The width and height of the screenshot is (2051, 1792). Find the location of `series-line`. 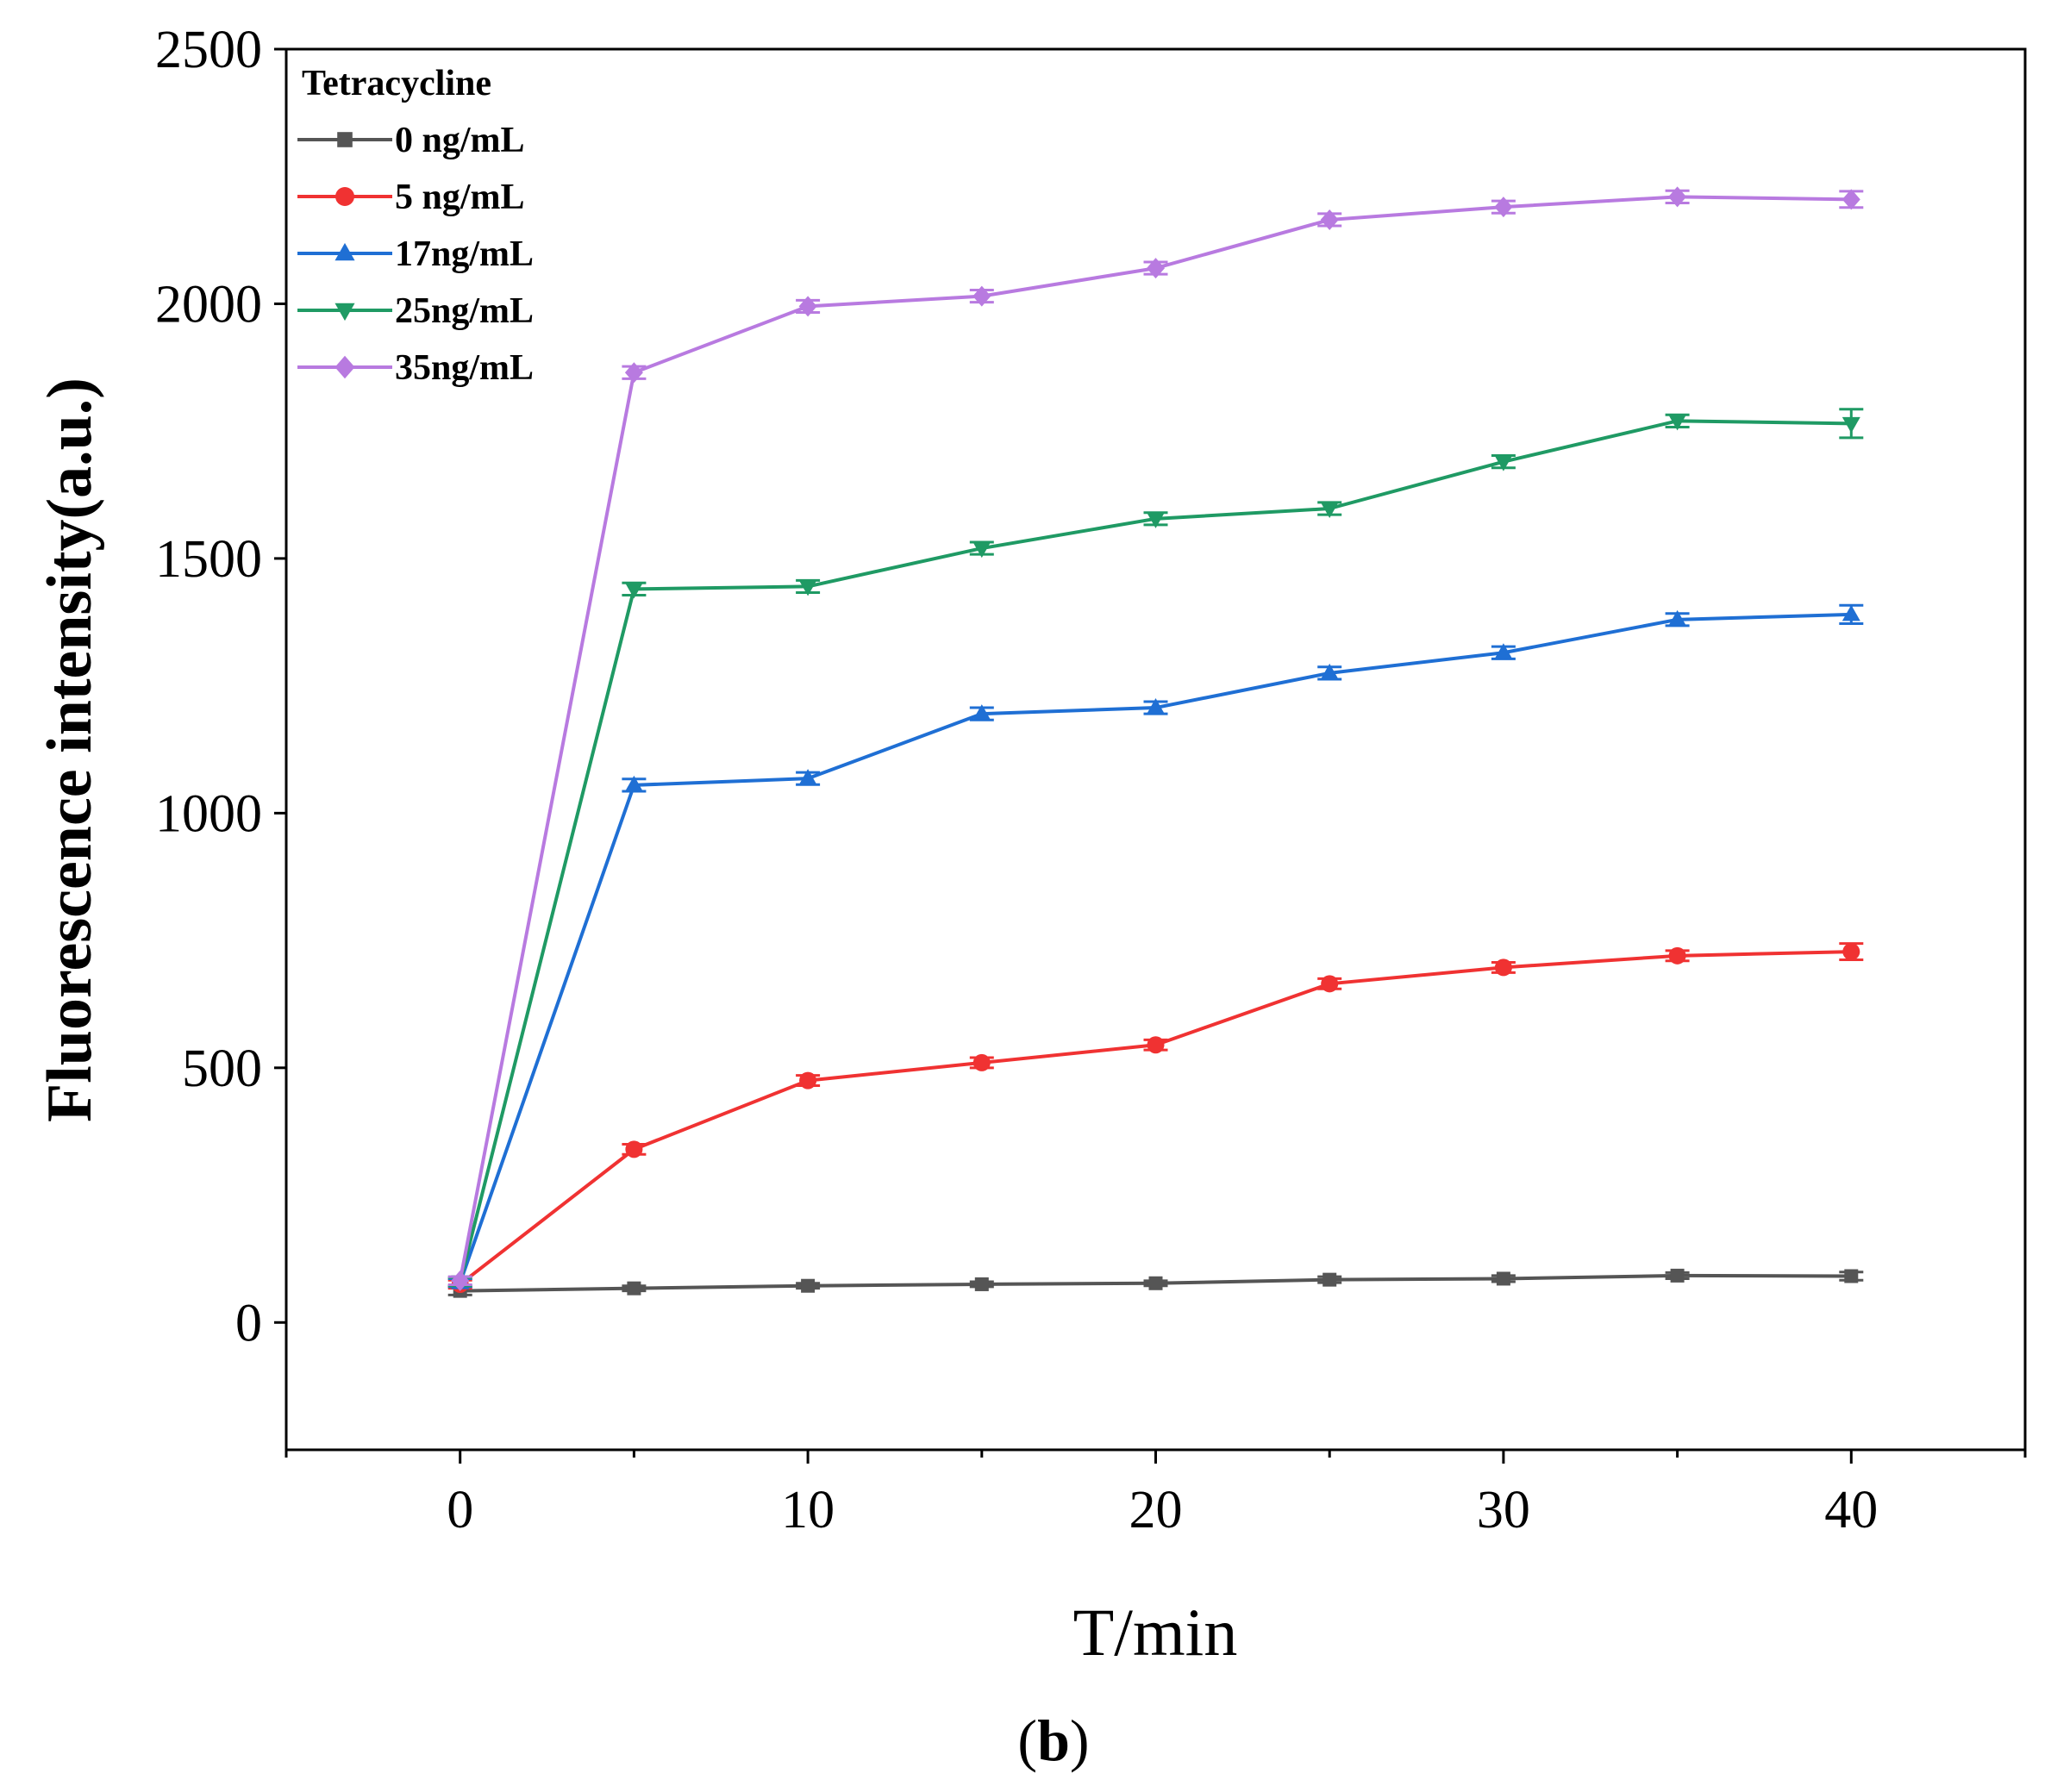

series-line is located at coordinates (1155, 1118).